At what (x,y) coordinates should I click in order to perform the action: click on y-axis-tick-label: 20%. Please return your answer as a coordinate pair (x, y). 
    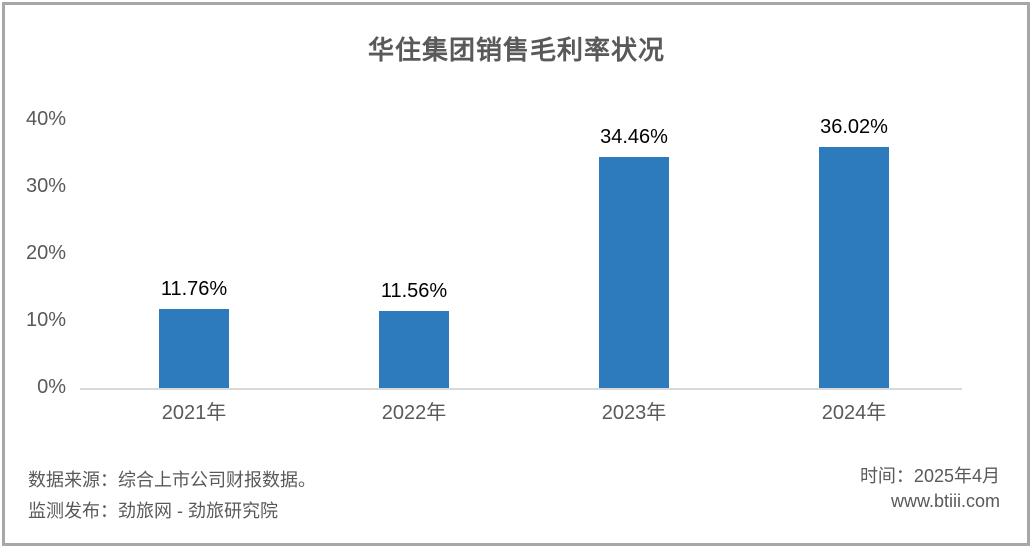
    Looking at the image, I should click on (45, 253).